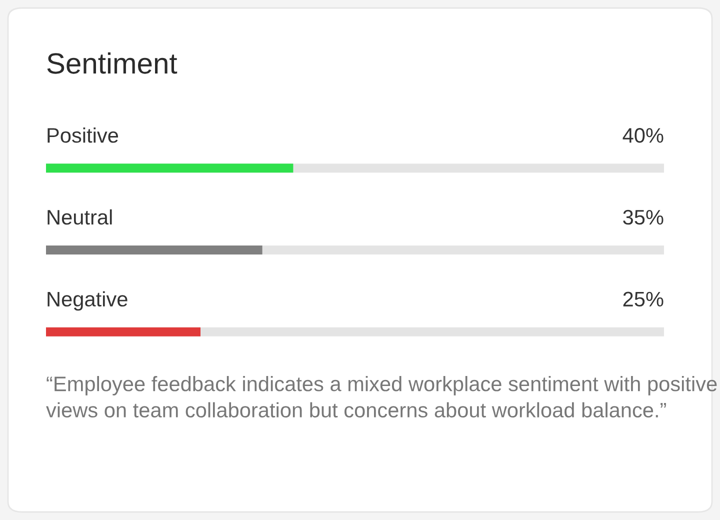 The width and height of the screenshot is (720, 520). I want to click on text: “Employee feedback indicates a mixed workplace sentiment with positive views on team collaboration but concerns about workload balance.”, so click(381, 397).